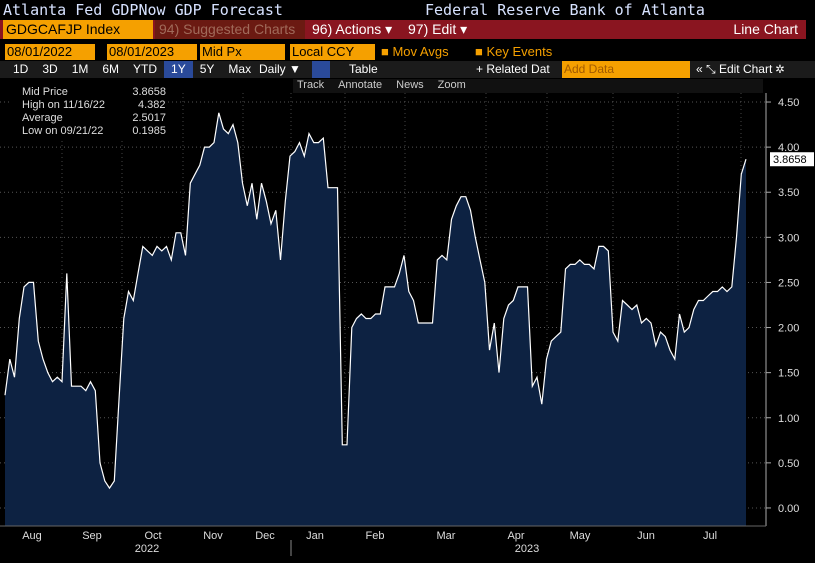 The height and width of the screenshot is (563, 815). I want to click on key-events-toggle: ■ Key Events, so click(514, 51).